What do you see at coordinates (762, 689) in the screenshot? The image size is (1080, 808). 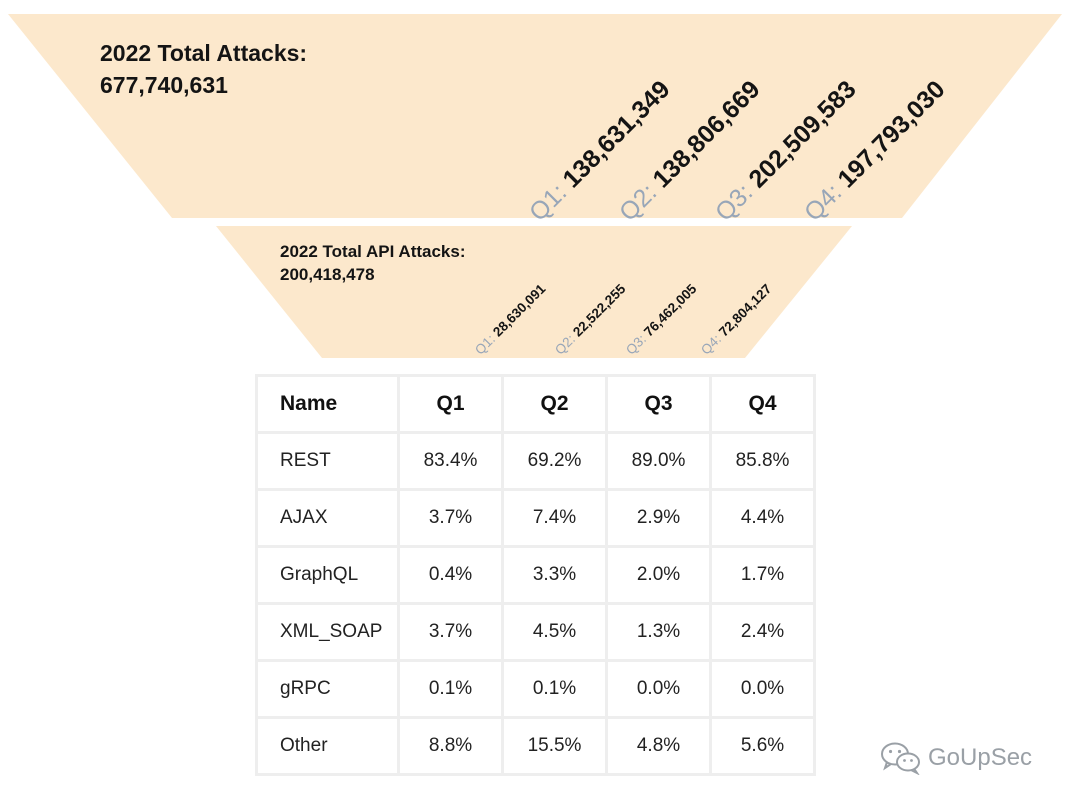 I see `cell-q4: 0.0%` at bounding box center [762, 689].